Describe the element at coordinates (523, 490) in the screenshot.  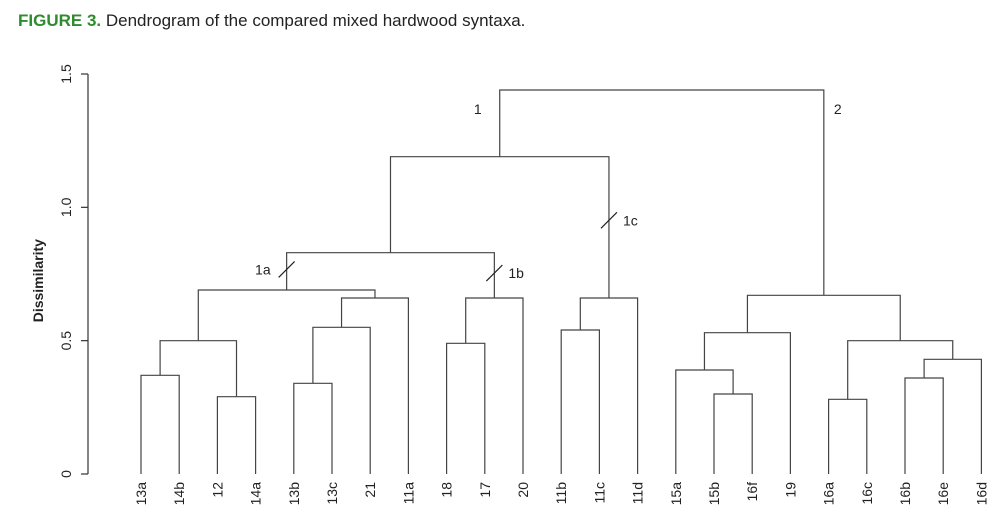
I see `leaf-label: 20` at that location.